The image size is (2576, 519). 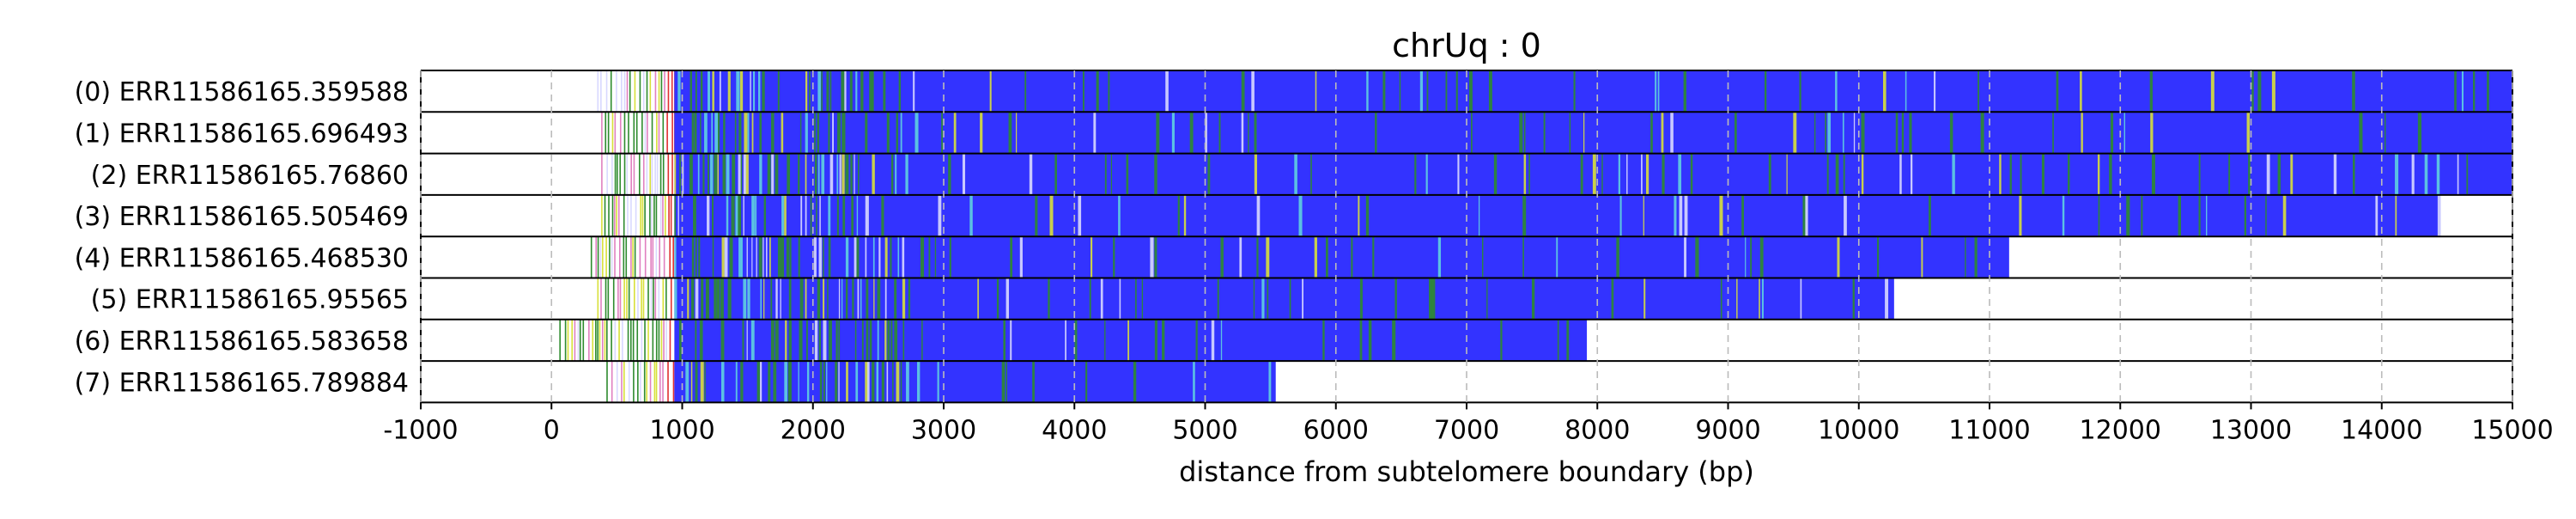 I want to click on read-block, so click(x=1284, y=299).